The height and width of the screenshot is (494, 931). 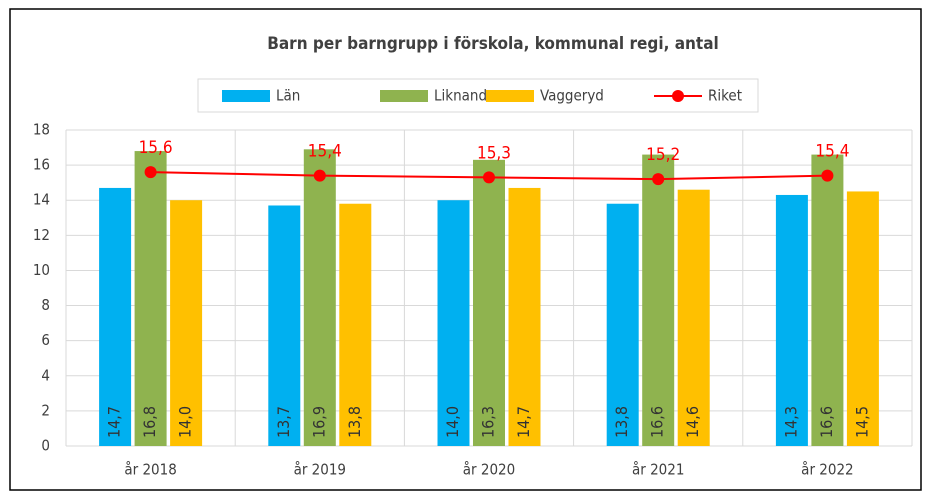 What do you see at coordinates (678, 96) in the screenshot?
I see `legend-marker` at bounding box center [678, 96].